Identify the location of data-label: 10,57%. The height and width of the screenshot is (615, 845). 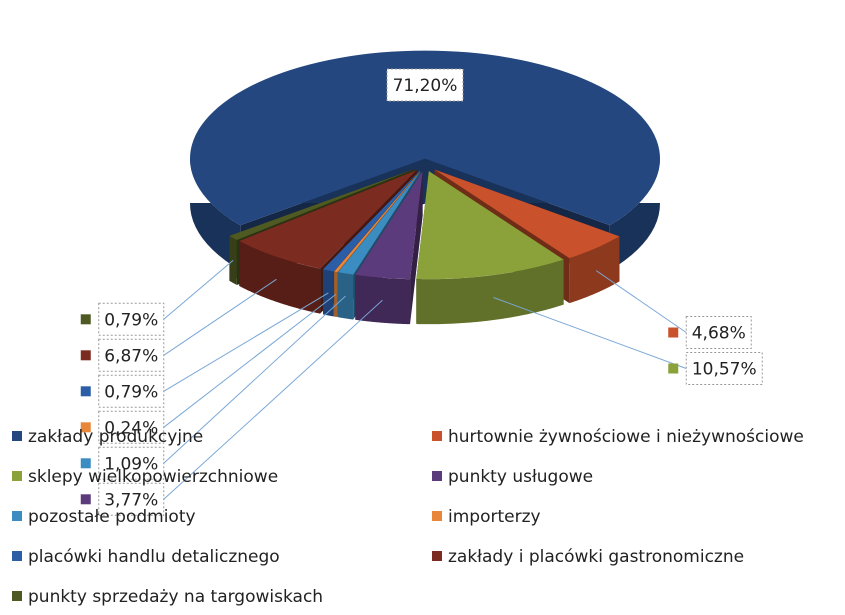
(724, 370).